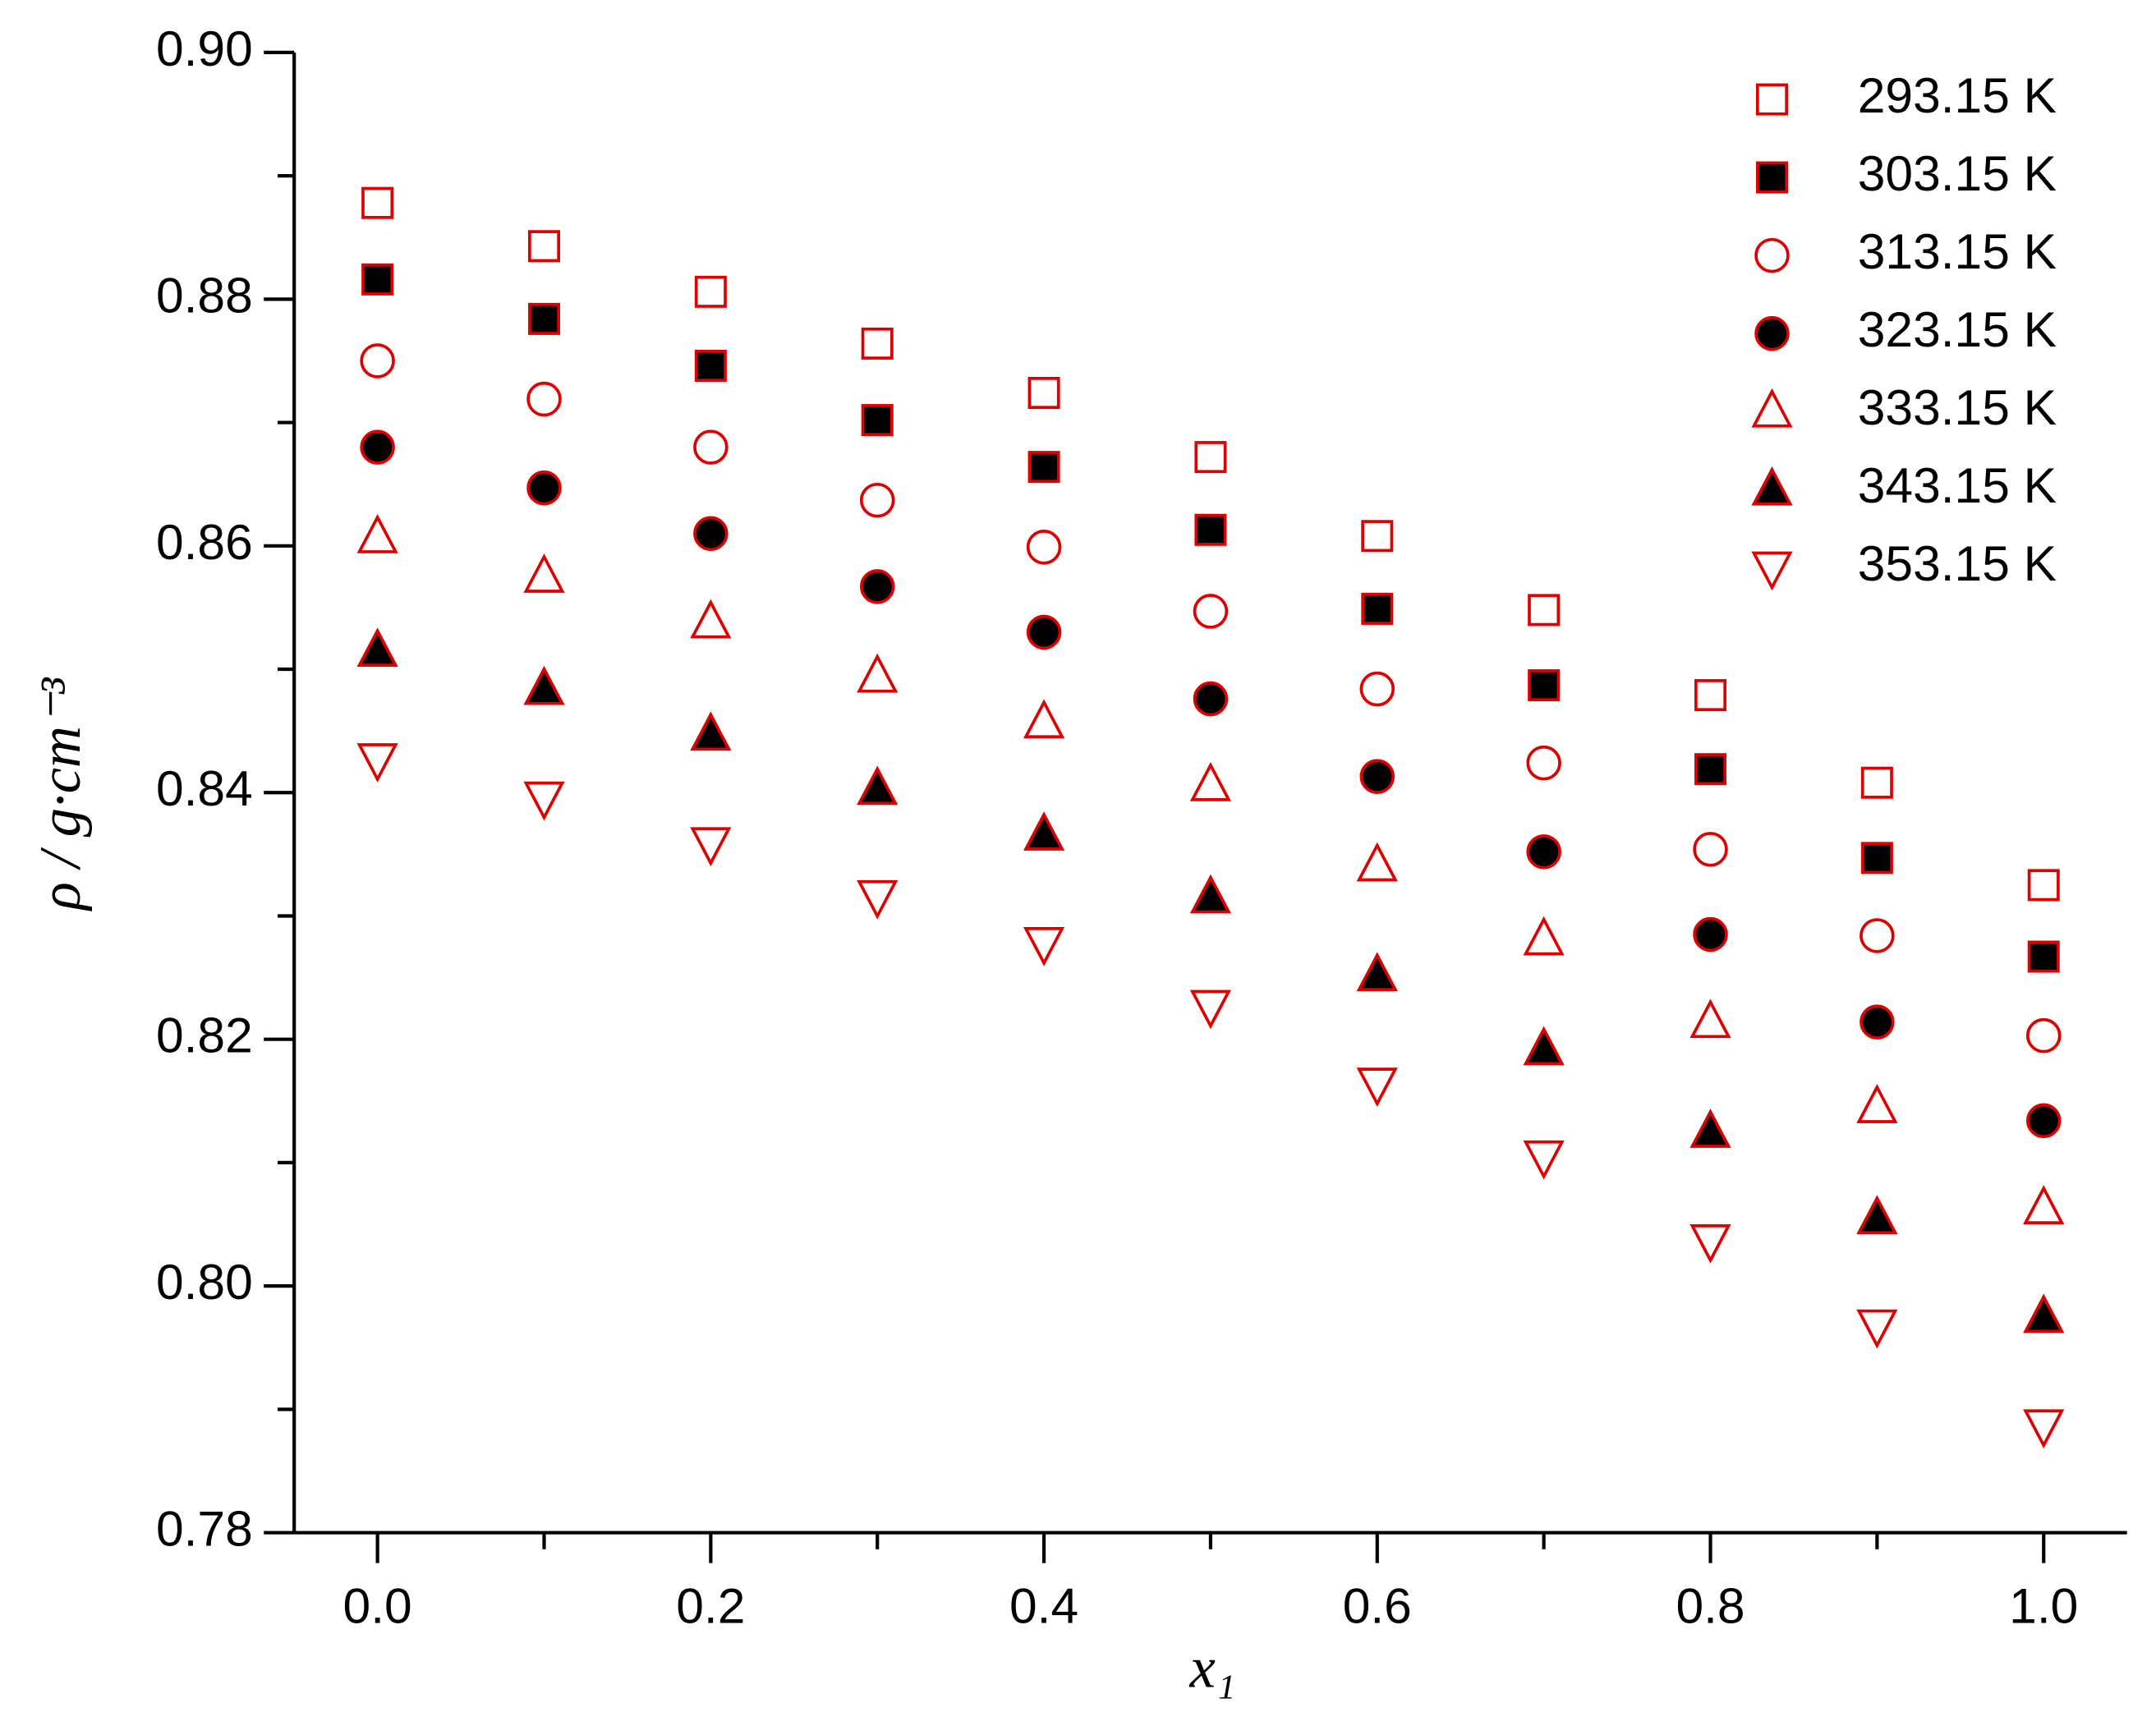 Image resolution: width=2156 pixels, height=1726 pixels. What do you see at coordinates (1377, 1606) in the screenshot?
I see `x-tick-label: 0.6` at bounding box center [1377, 1606].